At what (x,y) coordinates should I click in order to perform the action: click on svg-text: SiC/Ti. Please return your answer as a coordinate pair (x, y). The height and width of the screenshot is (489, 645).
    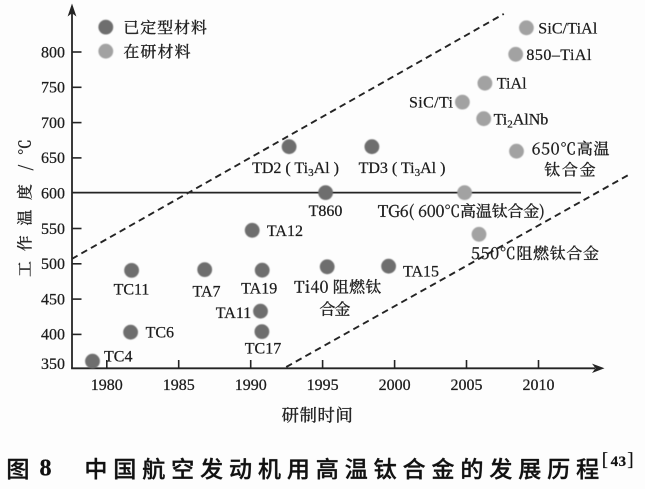
    Looking at the image, I should click on (431, 103).